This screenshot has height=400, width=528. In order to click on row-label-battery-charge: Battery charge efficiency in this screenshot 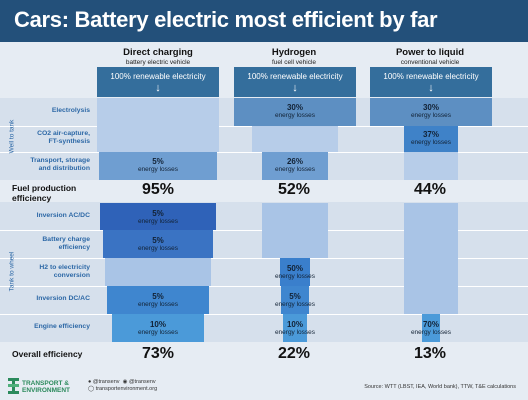, I will do `click(66, 243)`.